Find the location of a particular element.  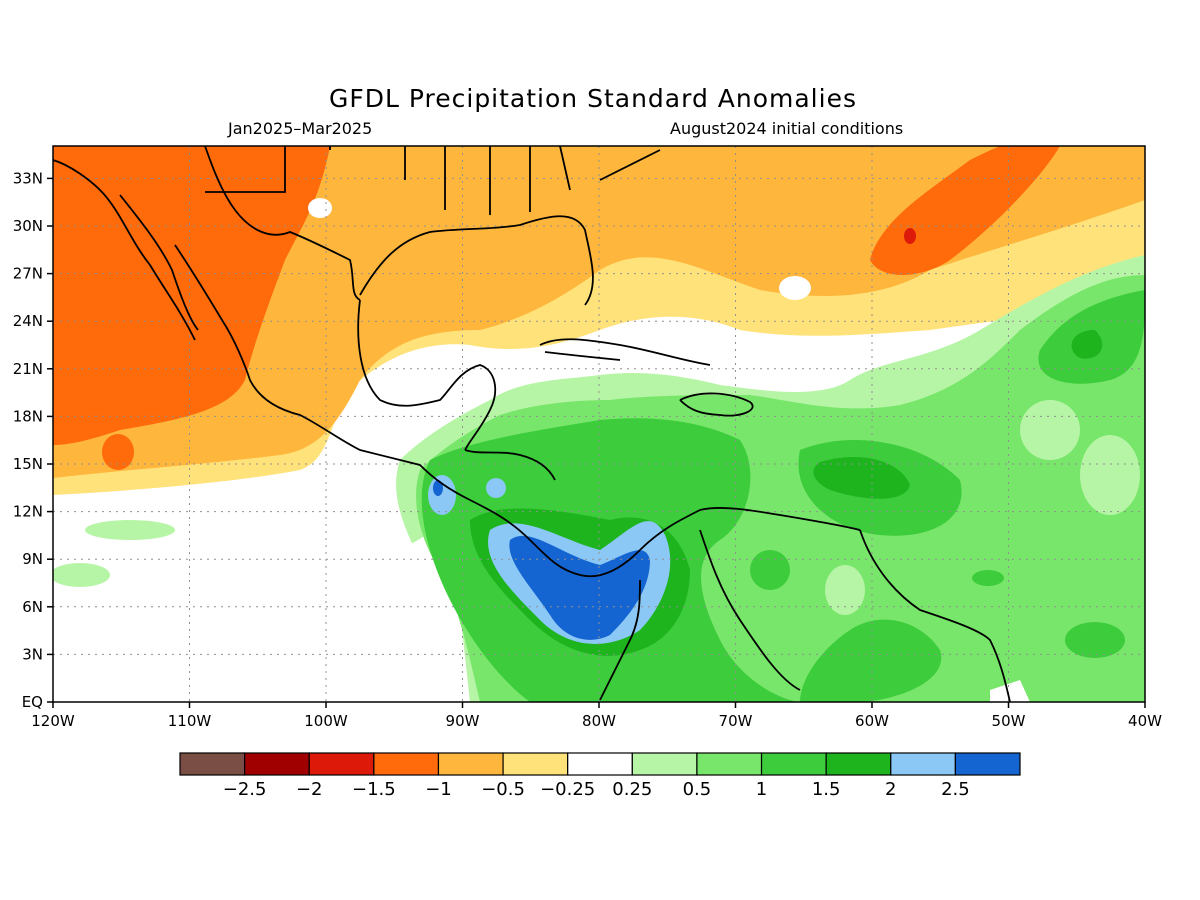

initial-conditions: August2024 initial conditions is located at coordinates (787, 128).